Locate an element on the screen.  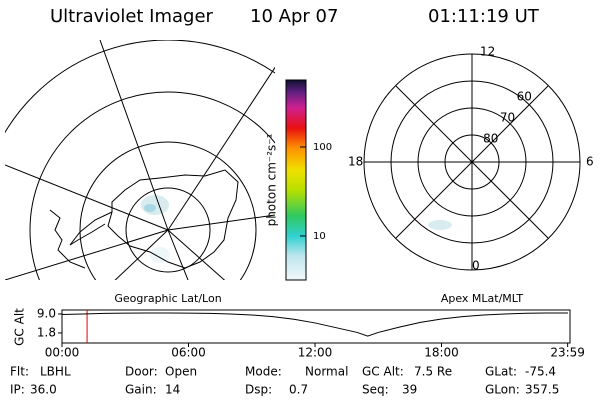
date: 10 Apr 07 is located at coordinates (294, 16).